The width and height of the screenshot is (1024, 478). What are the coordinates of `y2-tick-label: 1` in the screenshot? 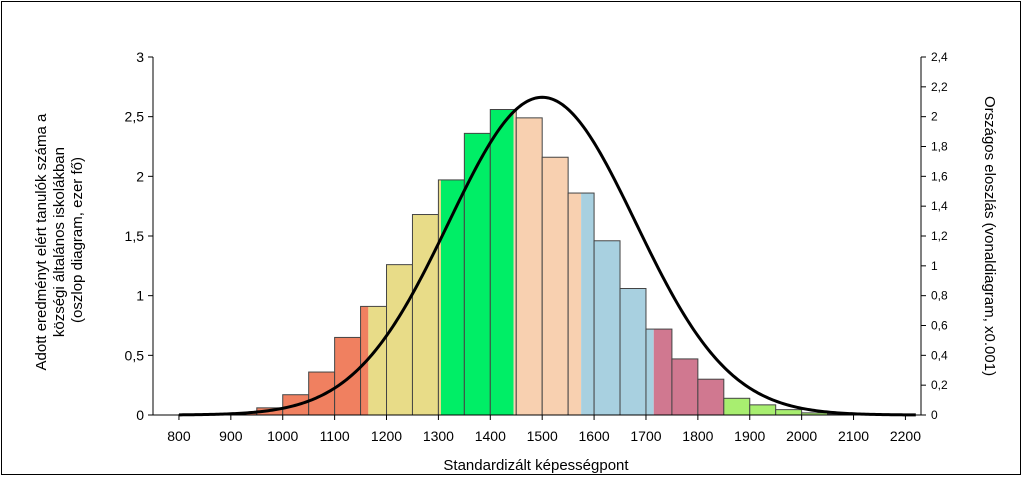 It's located at (934, 266).